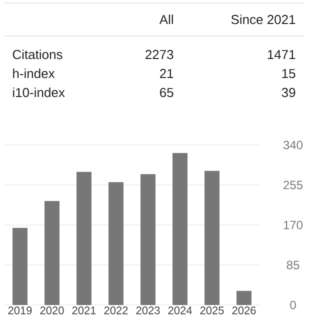 The width and height of the screenshot is (309, 325). What do you see at coordinates (84, 310) in the screenshot?
I see `x-tick-label: 2021` at bounding box center [84, 310].